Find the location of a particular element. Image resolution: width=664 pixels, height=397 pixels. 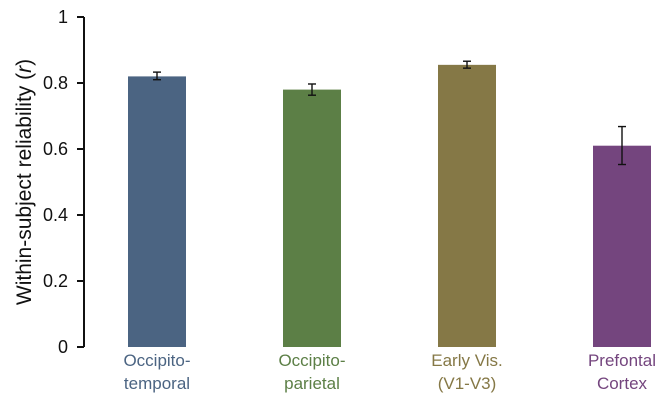

y-axis: 0 0.2 0.4 0.6 0.8 1 is located at coordinates (64, 182).